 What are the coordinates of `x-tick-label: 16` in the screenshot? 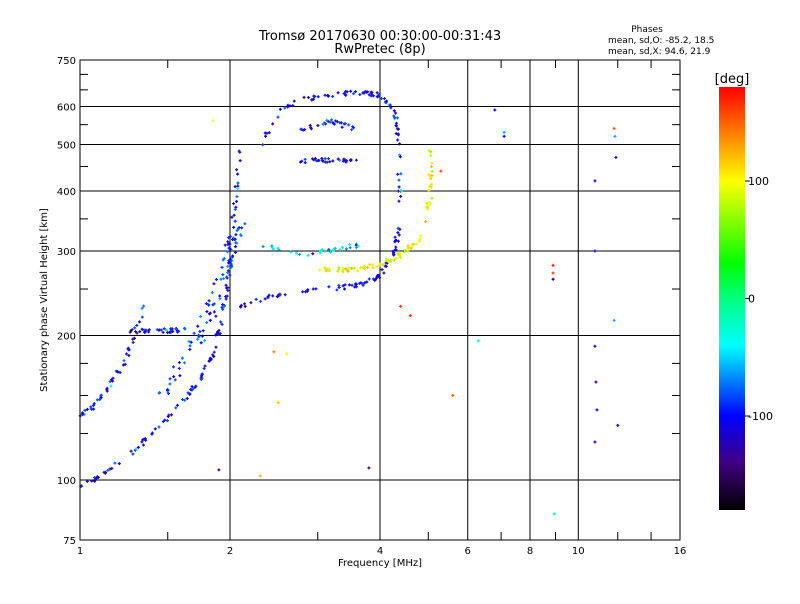 It's located at (680, 551).